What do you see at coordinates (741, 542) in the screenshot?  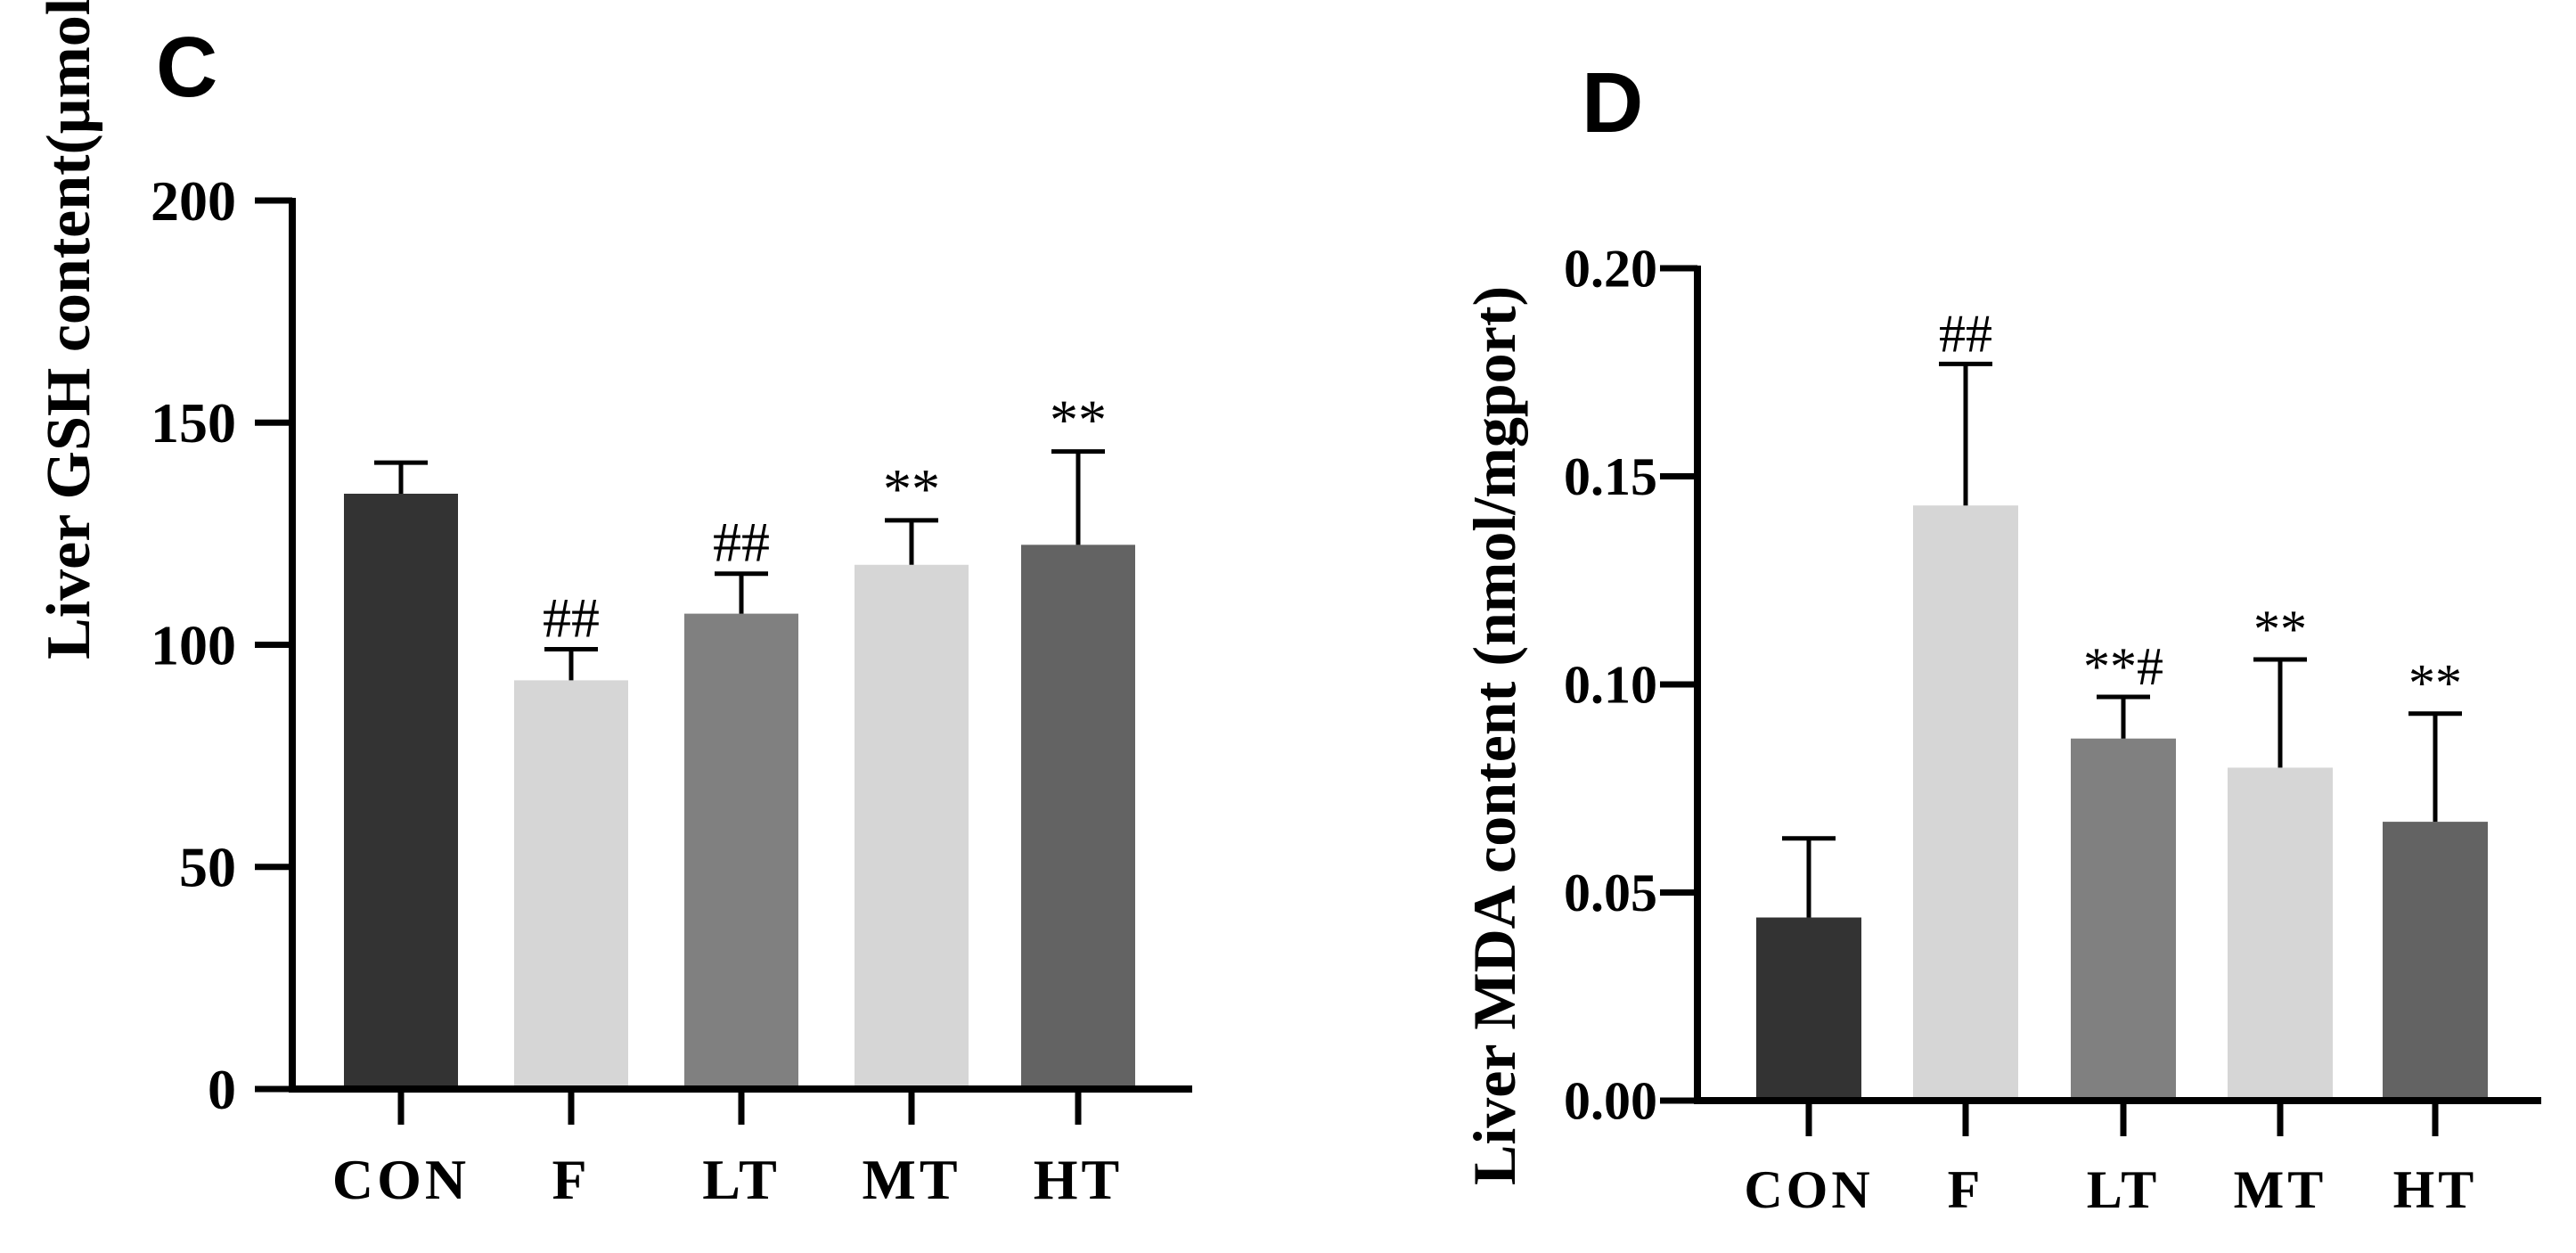 I see `significance-label-lt: ##` at bounding box center [741, 542].